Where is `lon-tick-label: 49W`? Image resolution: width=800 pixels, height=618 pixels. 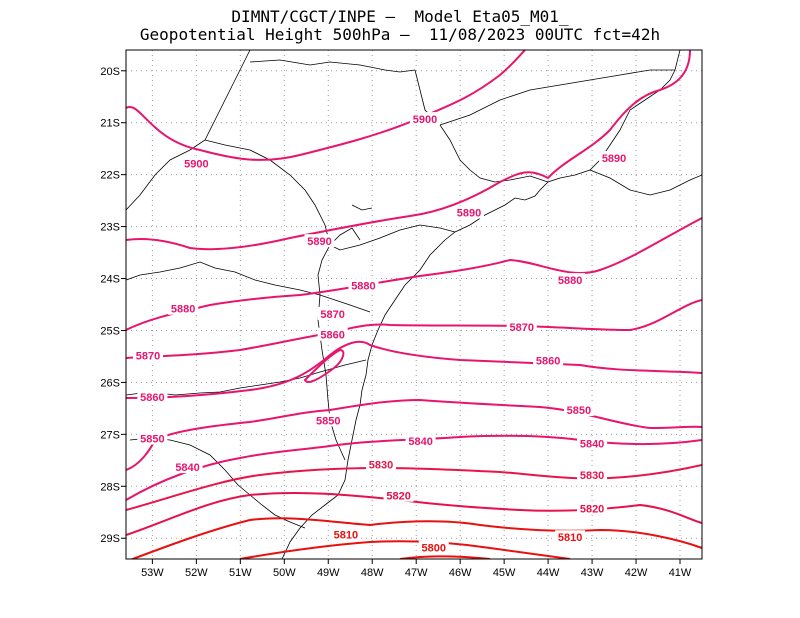
lon-tick-label: 49W is located at coordinates (328, 573).